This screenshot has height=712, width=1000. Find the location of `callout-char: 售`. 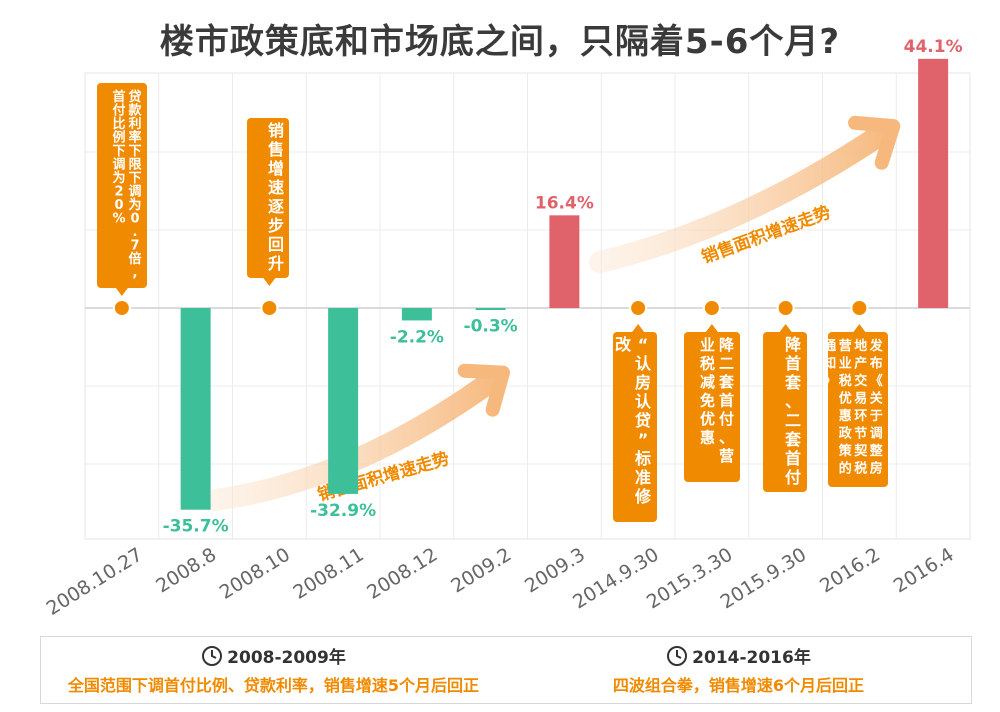

callout-char: 售 is located at coordinates (276, 149).